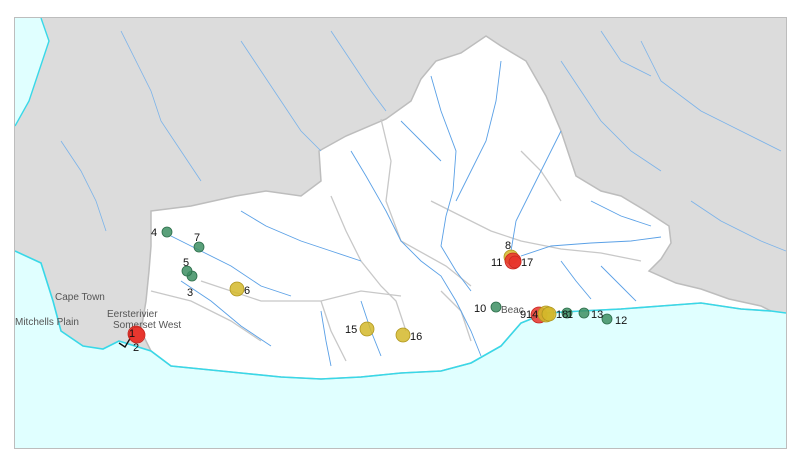 The width and height of the screenshot is (800, 461). Describe the element at coordinates (532, 315) in the screenshot. I see `marker-label-14: 14` at that location.